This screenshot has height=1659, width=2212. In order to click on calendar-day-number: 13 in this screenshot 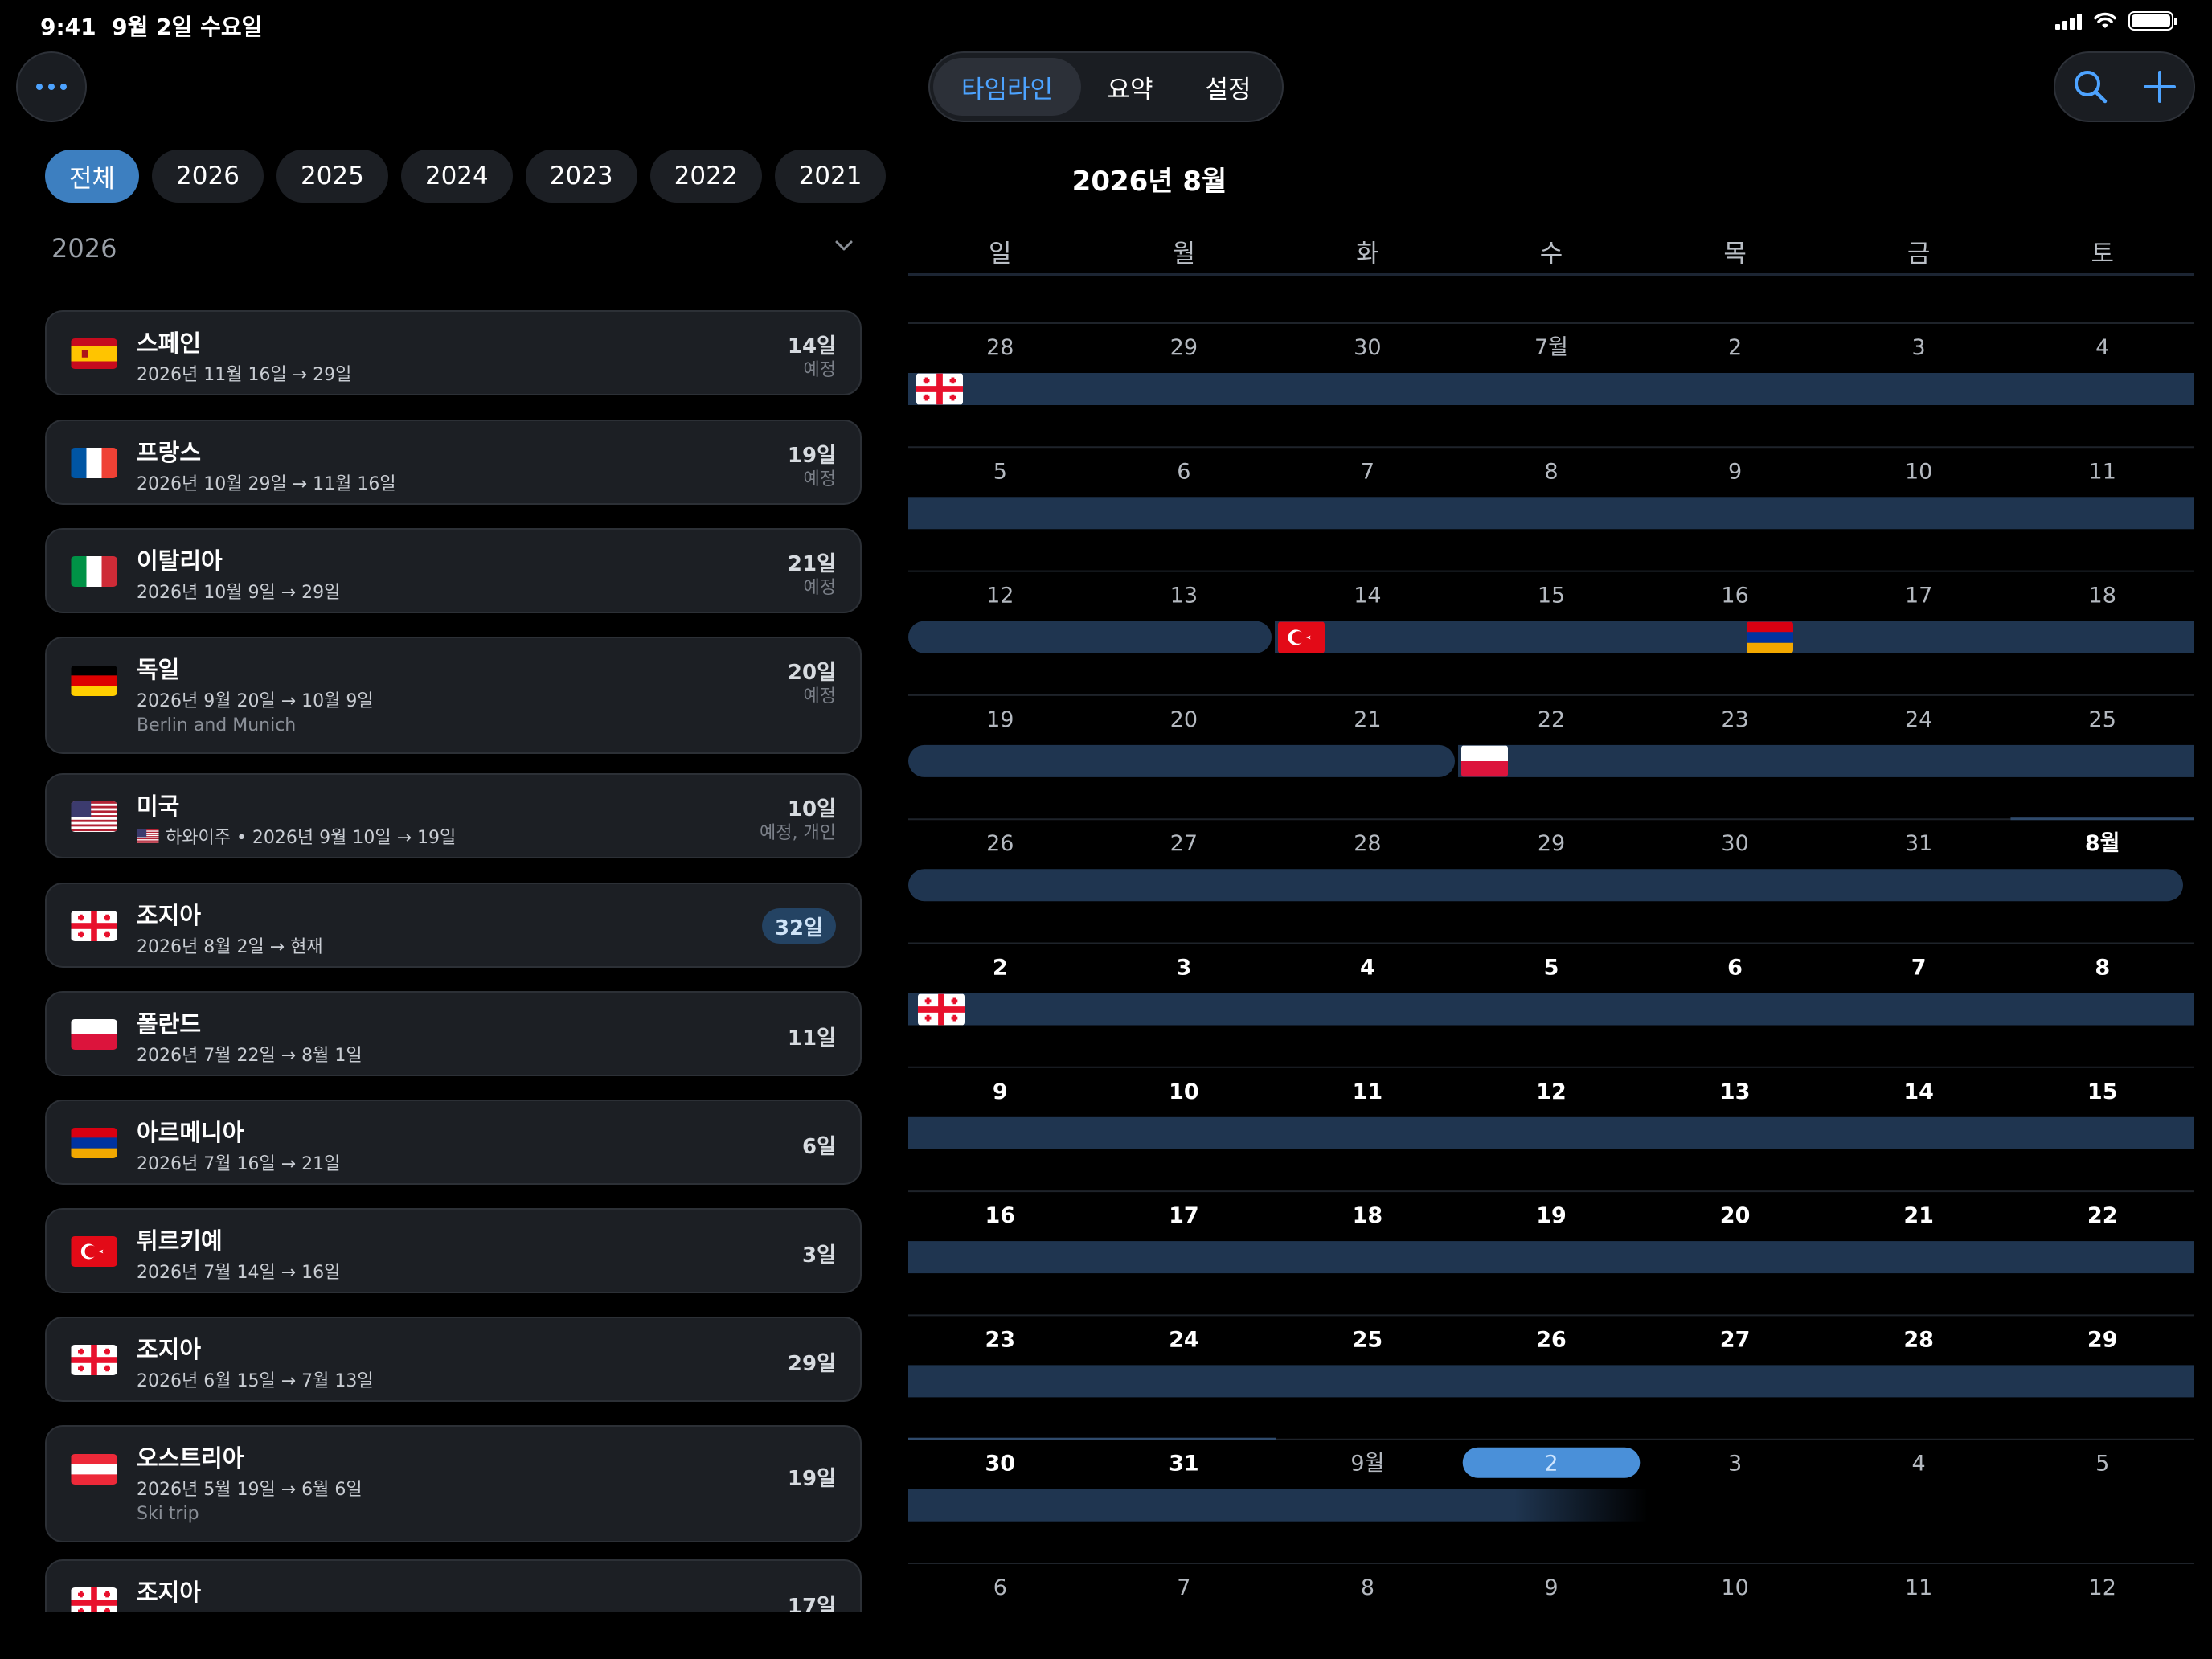, I will do `click(1184, 596)`.